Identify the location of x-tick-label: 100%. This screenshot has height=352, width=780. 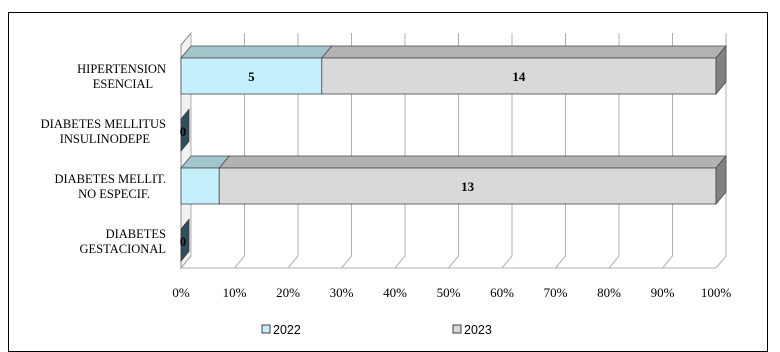
(716, 292).